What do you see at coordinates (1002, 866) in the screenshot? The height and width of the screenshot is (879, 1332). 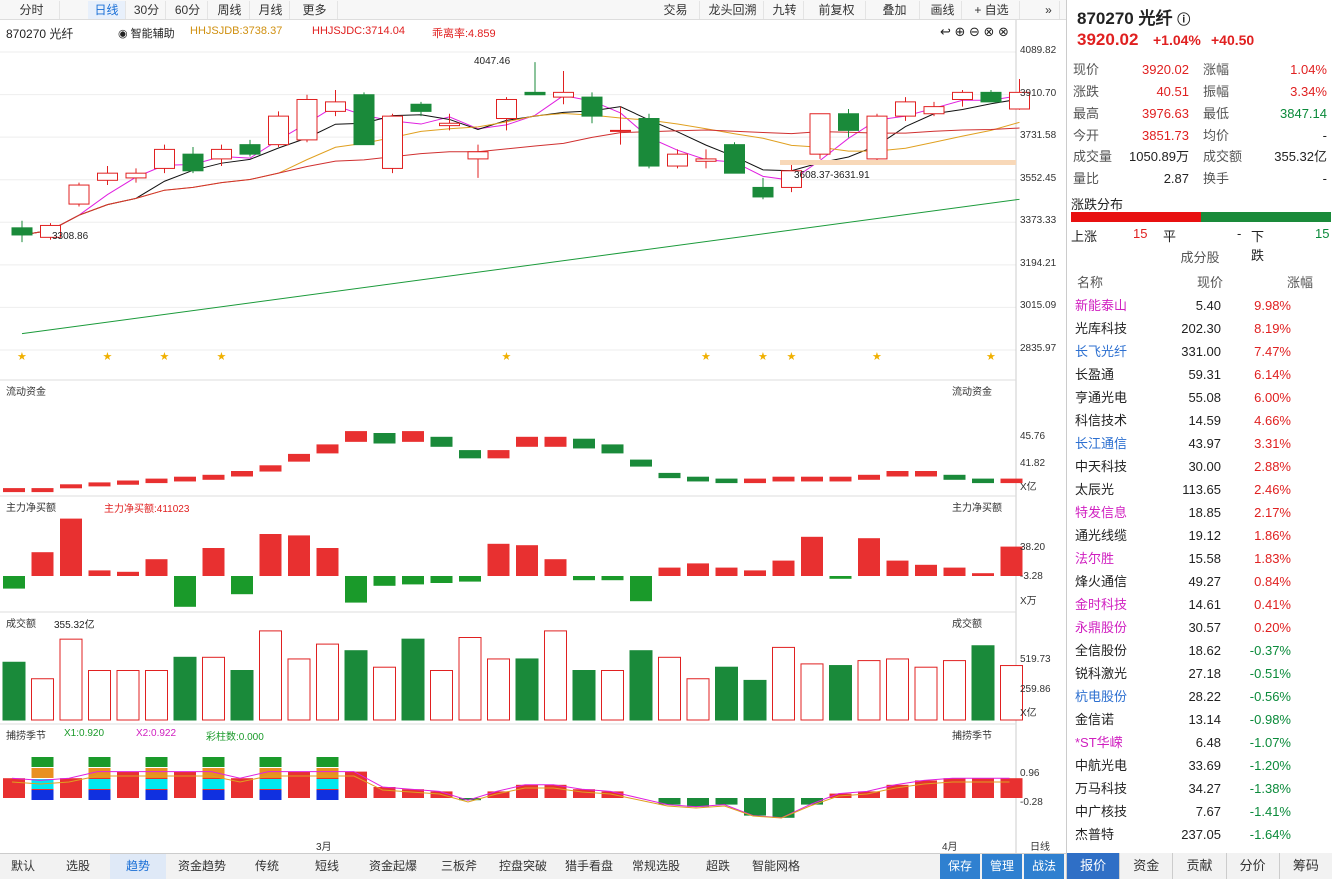 I see `action-1: 管理` at bounding box center [1002, 866].